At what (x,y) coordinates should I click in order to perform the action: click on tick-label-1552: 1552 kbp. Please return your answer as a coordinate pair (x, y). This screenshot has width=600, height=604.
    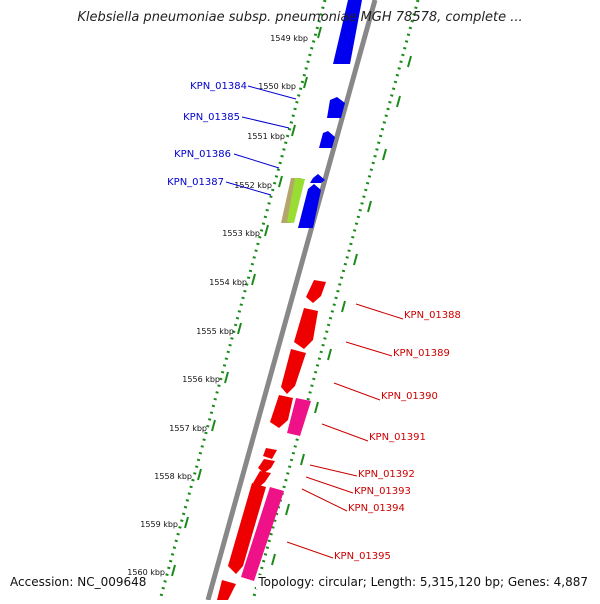
    Looking at the image, I should click on (253, 185).